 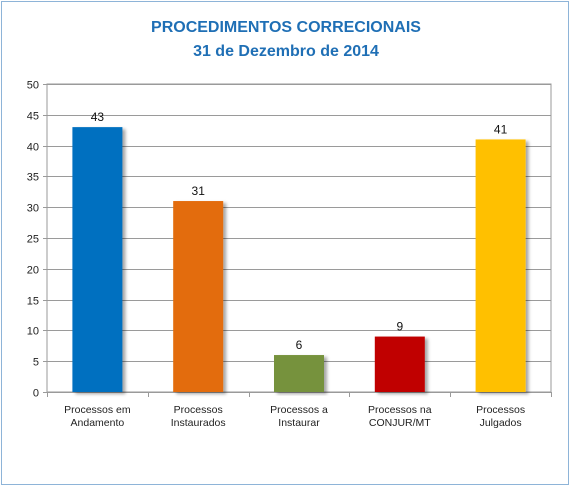 I want to click on y-tick-label: 35, so click(x=33, y=178).